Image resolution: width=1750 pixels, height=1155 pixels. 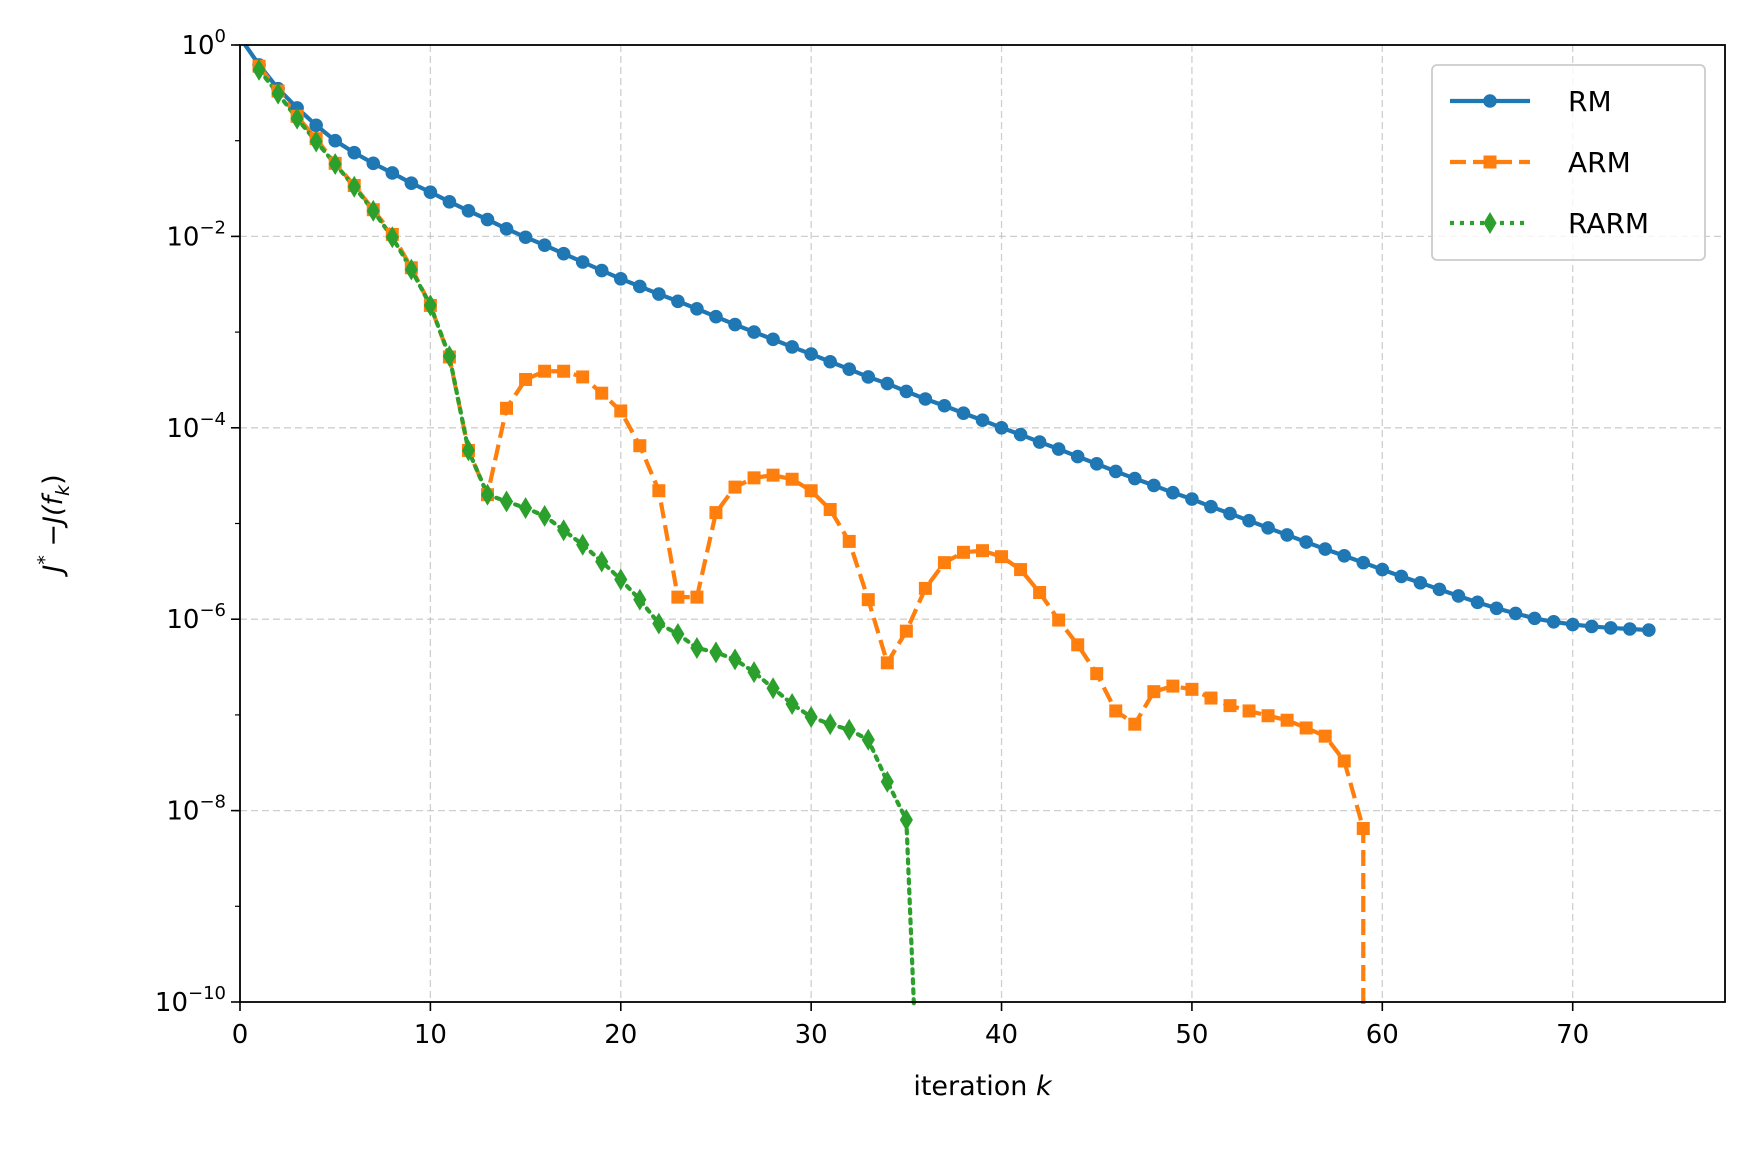 What do you see at coordinates (196, 617) in the screenshot?
I see `y-tick-label: 10⁻⁶` at bounding box center [196, 617].